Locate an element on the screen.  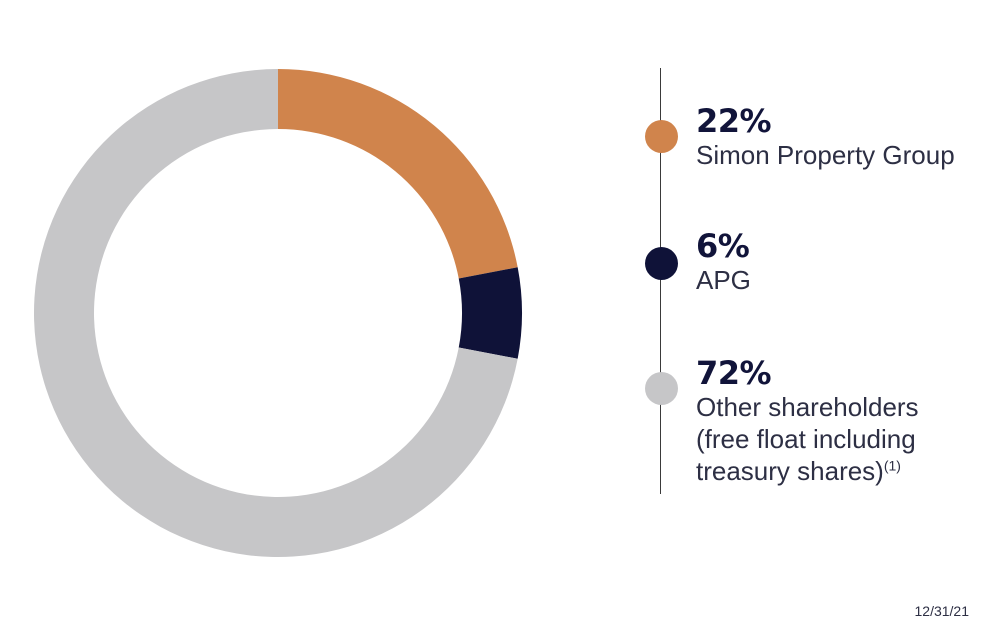
legend-text-apg: 6% APG is located at coordinates (846, 262).